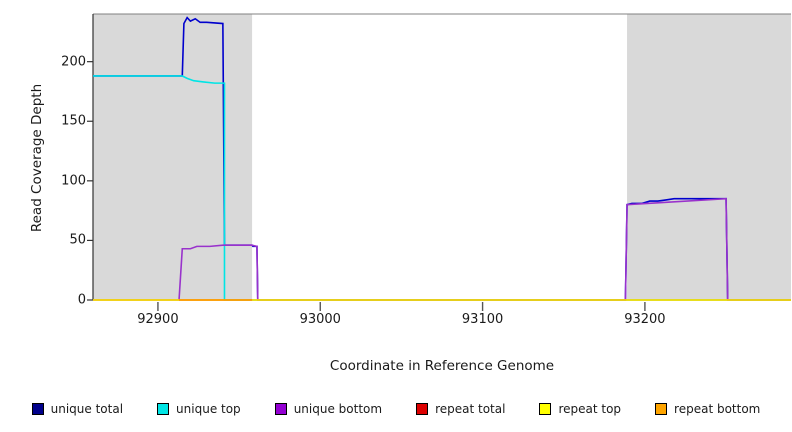 The height and width of the screenshot is (432, 792). I want to click on legend-item-unique-top: unique top, so click(199, 409).